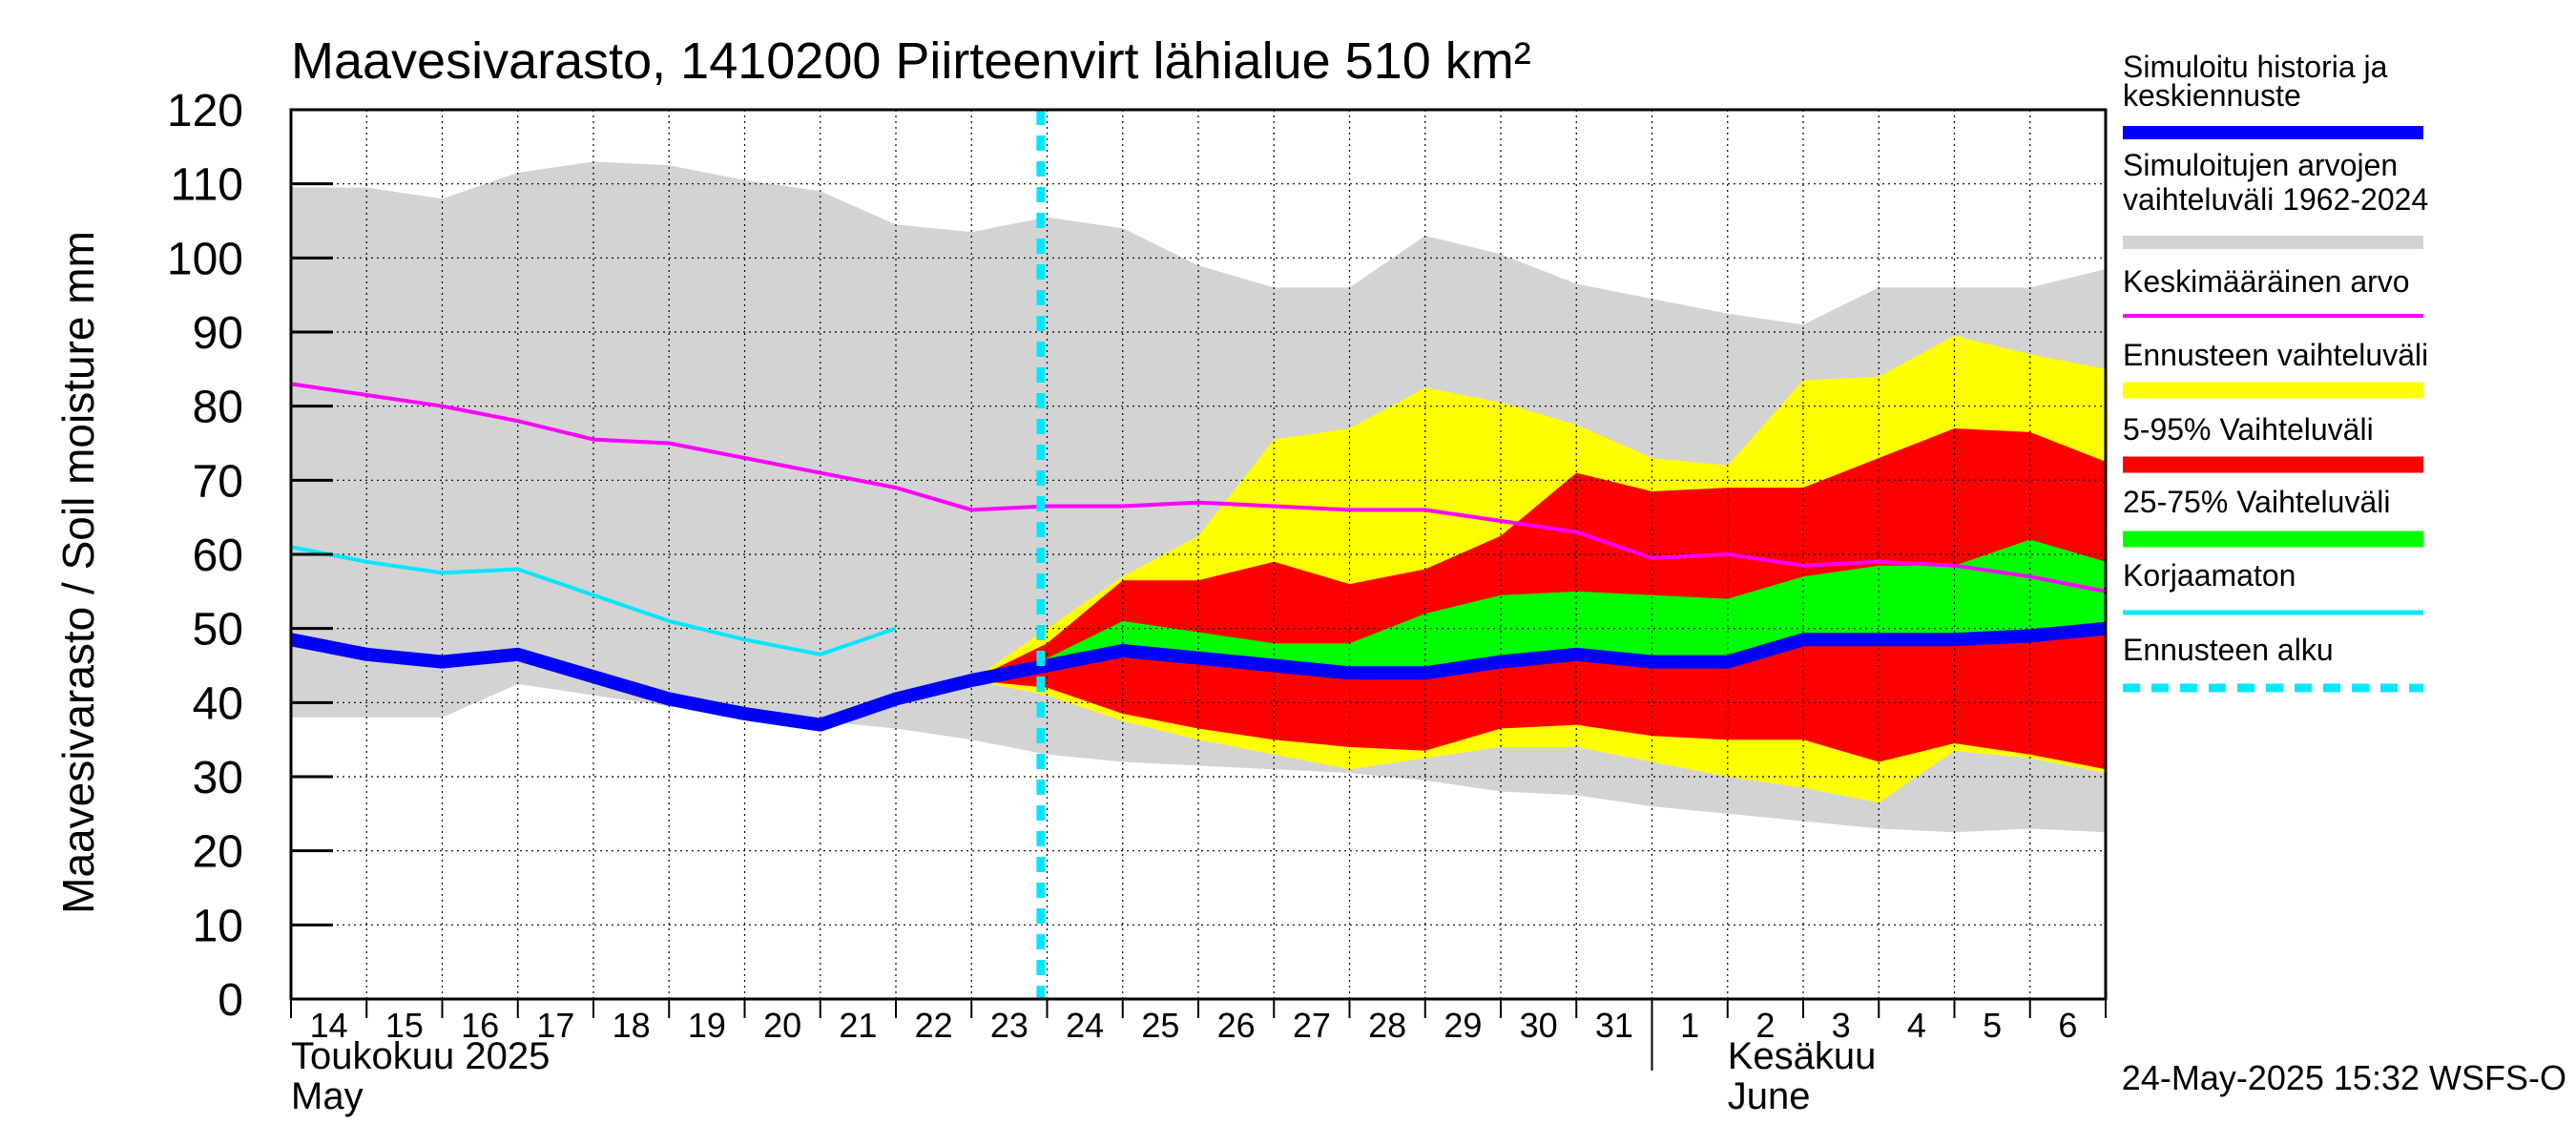 The width and height of the screenshot is (2576, 1145). I want to click on y-tick-label: 50, so click(218, 630).